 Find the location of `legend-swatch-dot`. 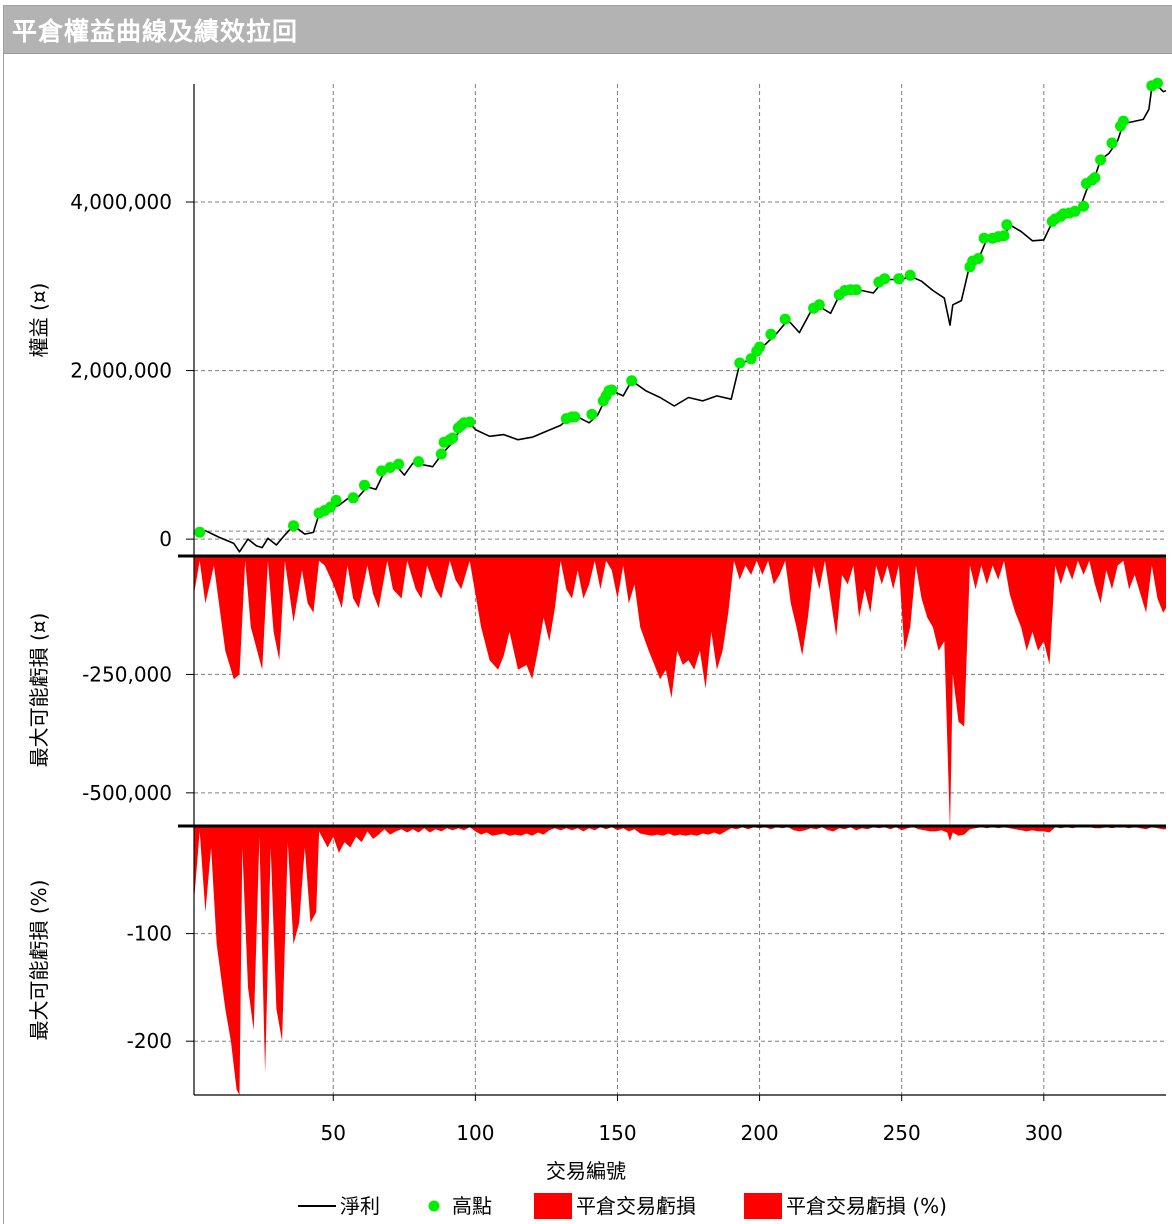

legend-swatch-dot is located at coordinates (434, 1206).